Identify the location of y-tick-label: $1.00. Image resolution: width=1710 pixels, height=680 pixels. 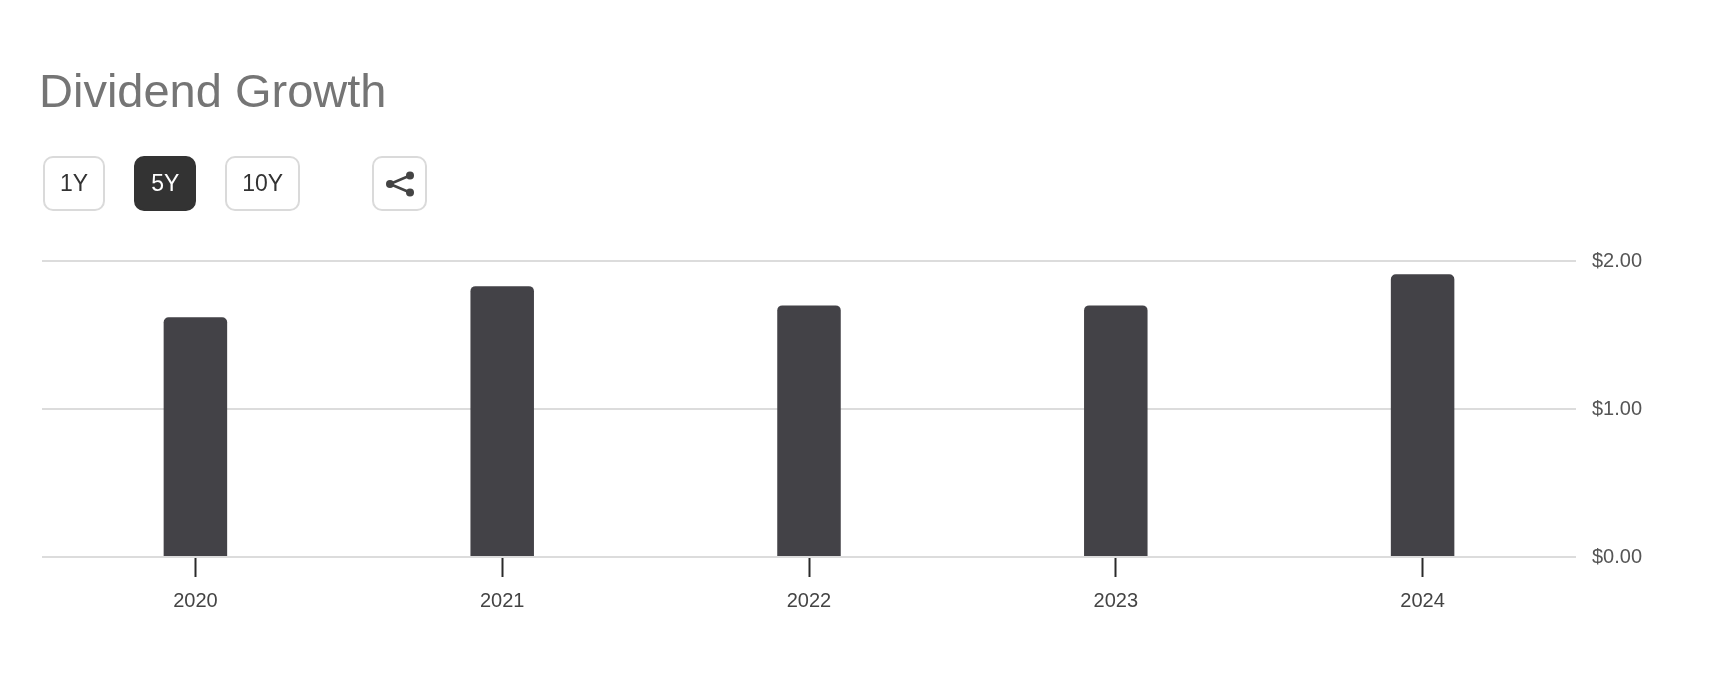
(1617, 407).